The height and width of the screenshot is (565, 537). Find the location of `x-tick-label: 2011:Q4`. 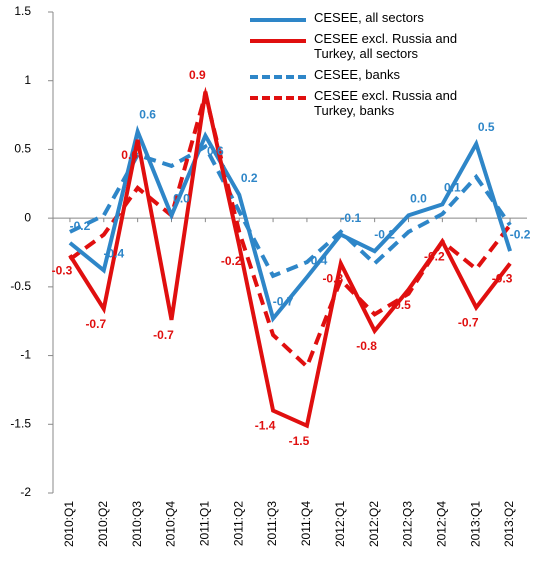

x-tick-label: 2011:Q4 is located at coordinates (306, 523).